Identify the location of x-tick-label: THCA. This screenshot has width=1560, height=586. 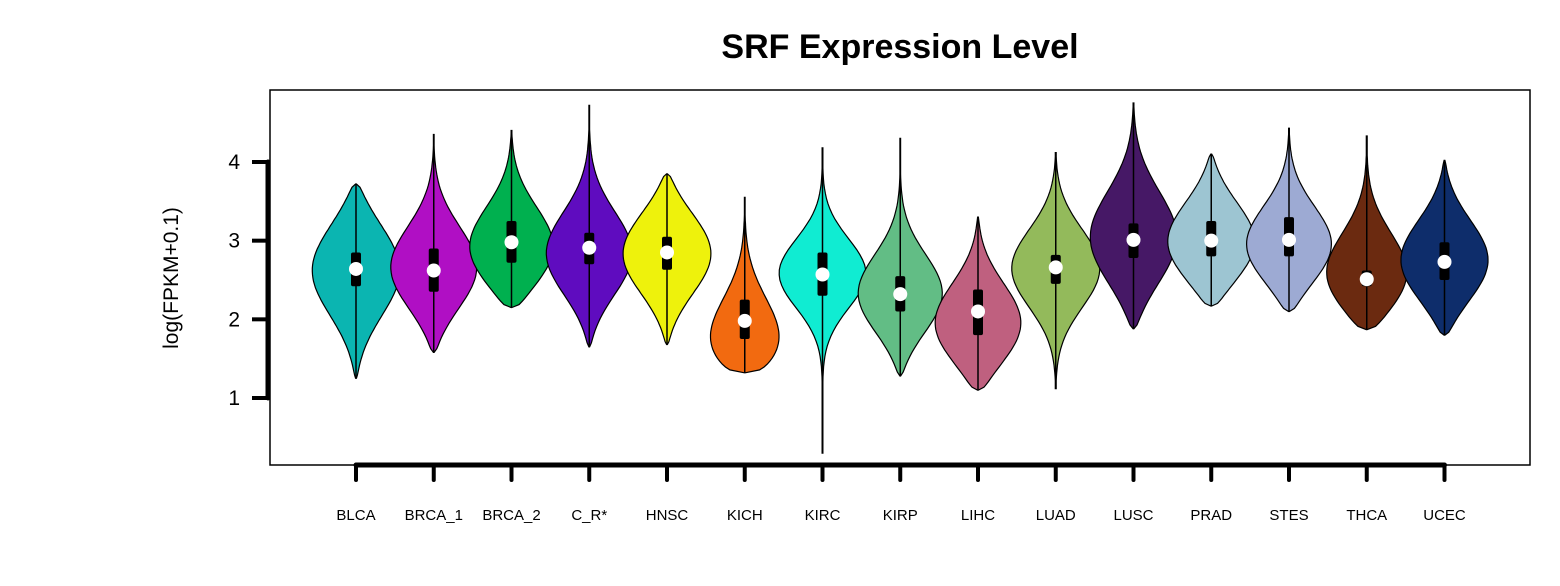
(1366, 515).